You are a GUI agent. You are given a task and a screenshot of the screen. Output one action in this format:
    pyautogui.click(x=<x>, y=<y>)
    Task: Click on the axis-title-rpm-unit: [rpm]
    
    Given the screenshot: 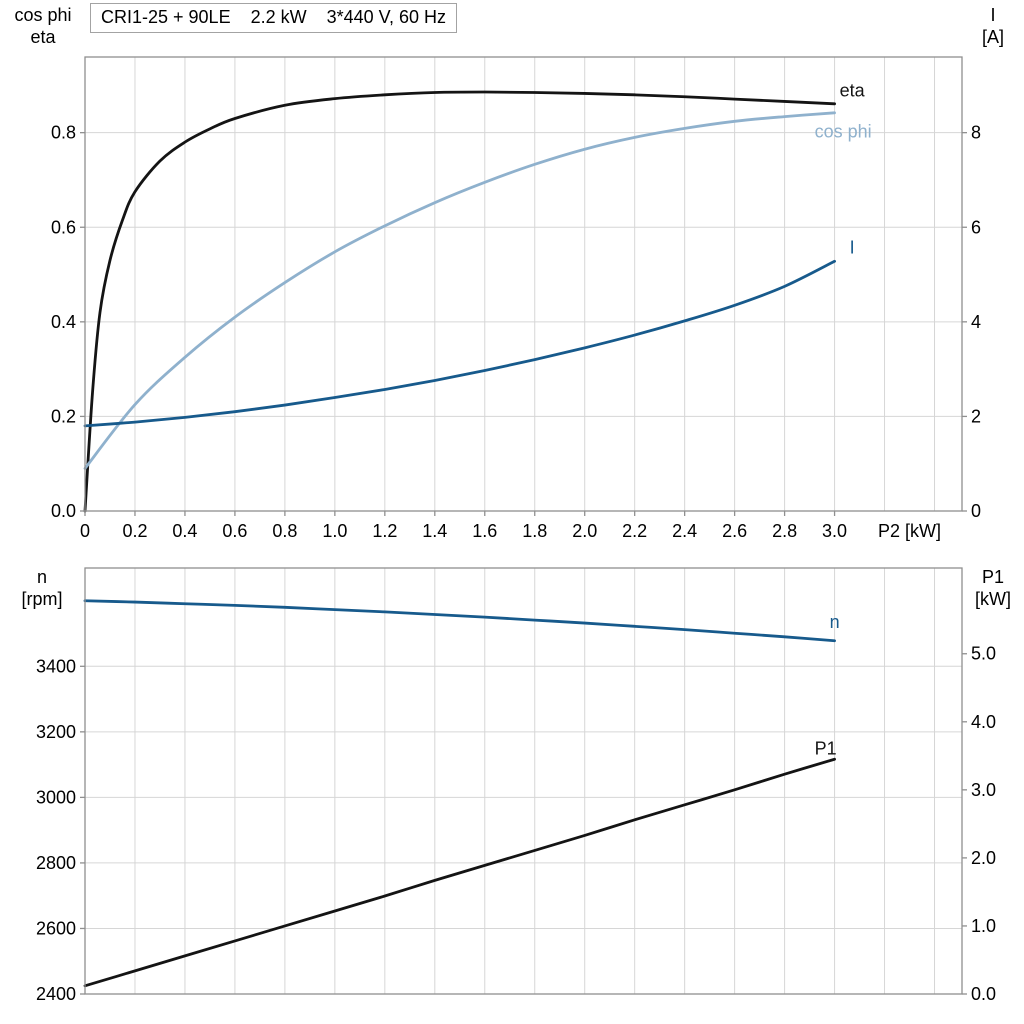 What is the action you would take?
    pyautogui.click(x=42, y=599)
    